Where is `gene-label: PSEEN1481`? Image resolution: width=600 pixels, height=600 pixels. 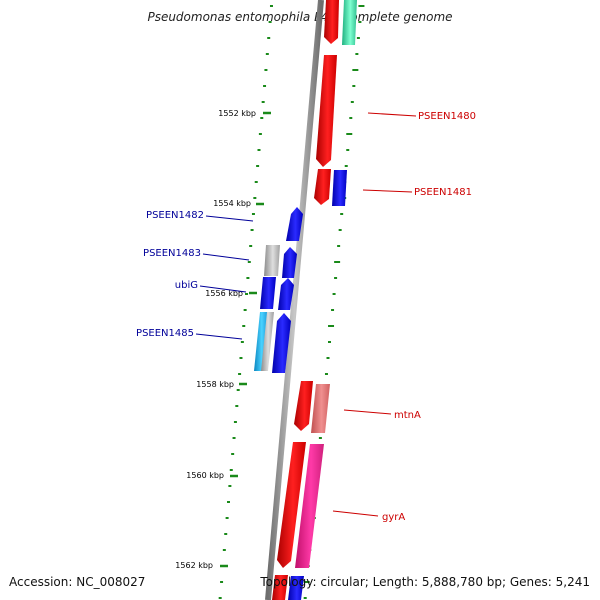
gene-label: PSEEN1481 is located at coordinates (443, 192).